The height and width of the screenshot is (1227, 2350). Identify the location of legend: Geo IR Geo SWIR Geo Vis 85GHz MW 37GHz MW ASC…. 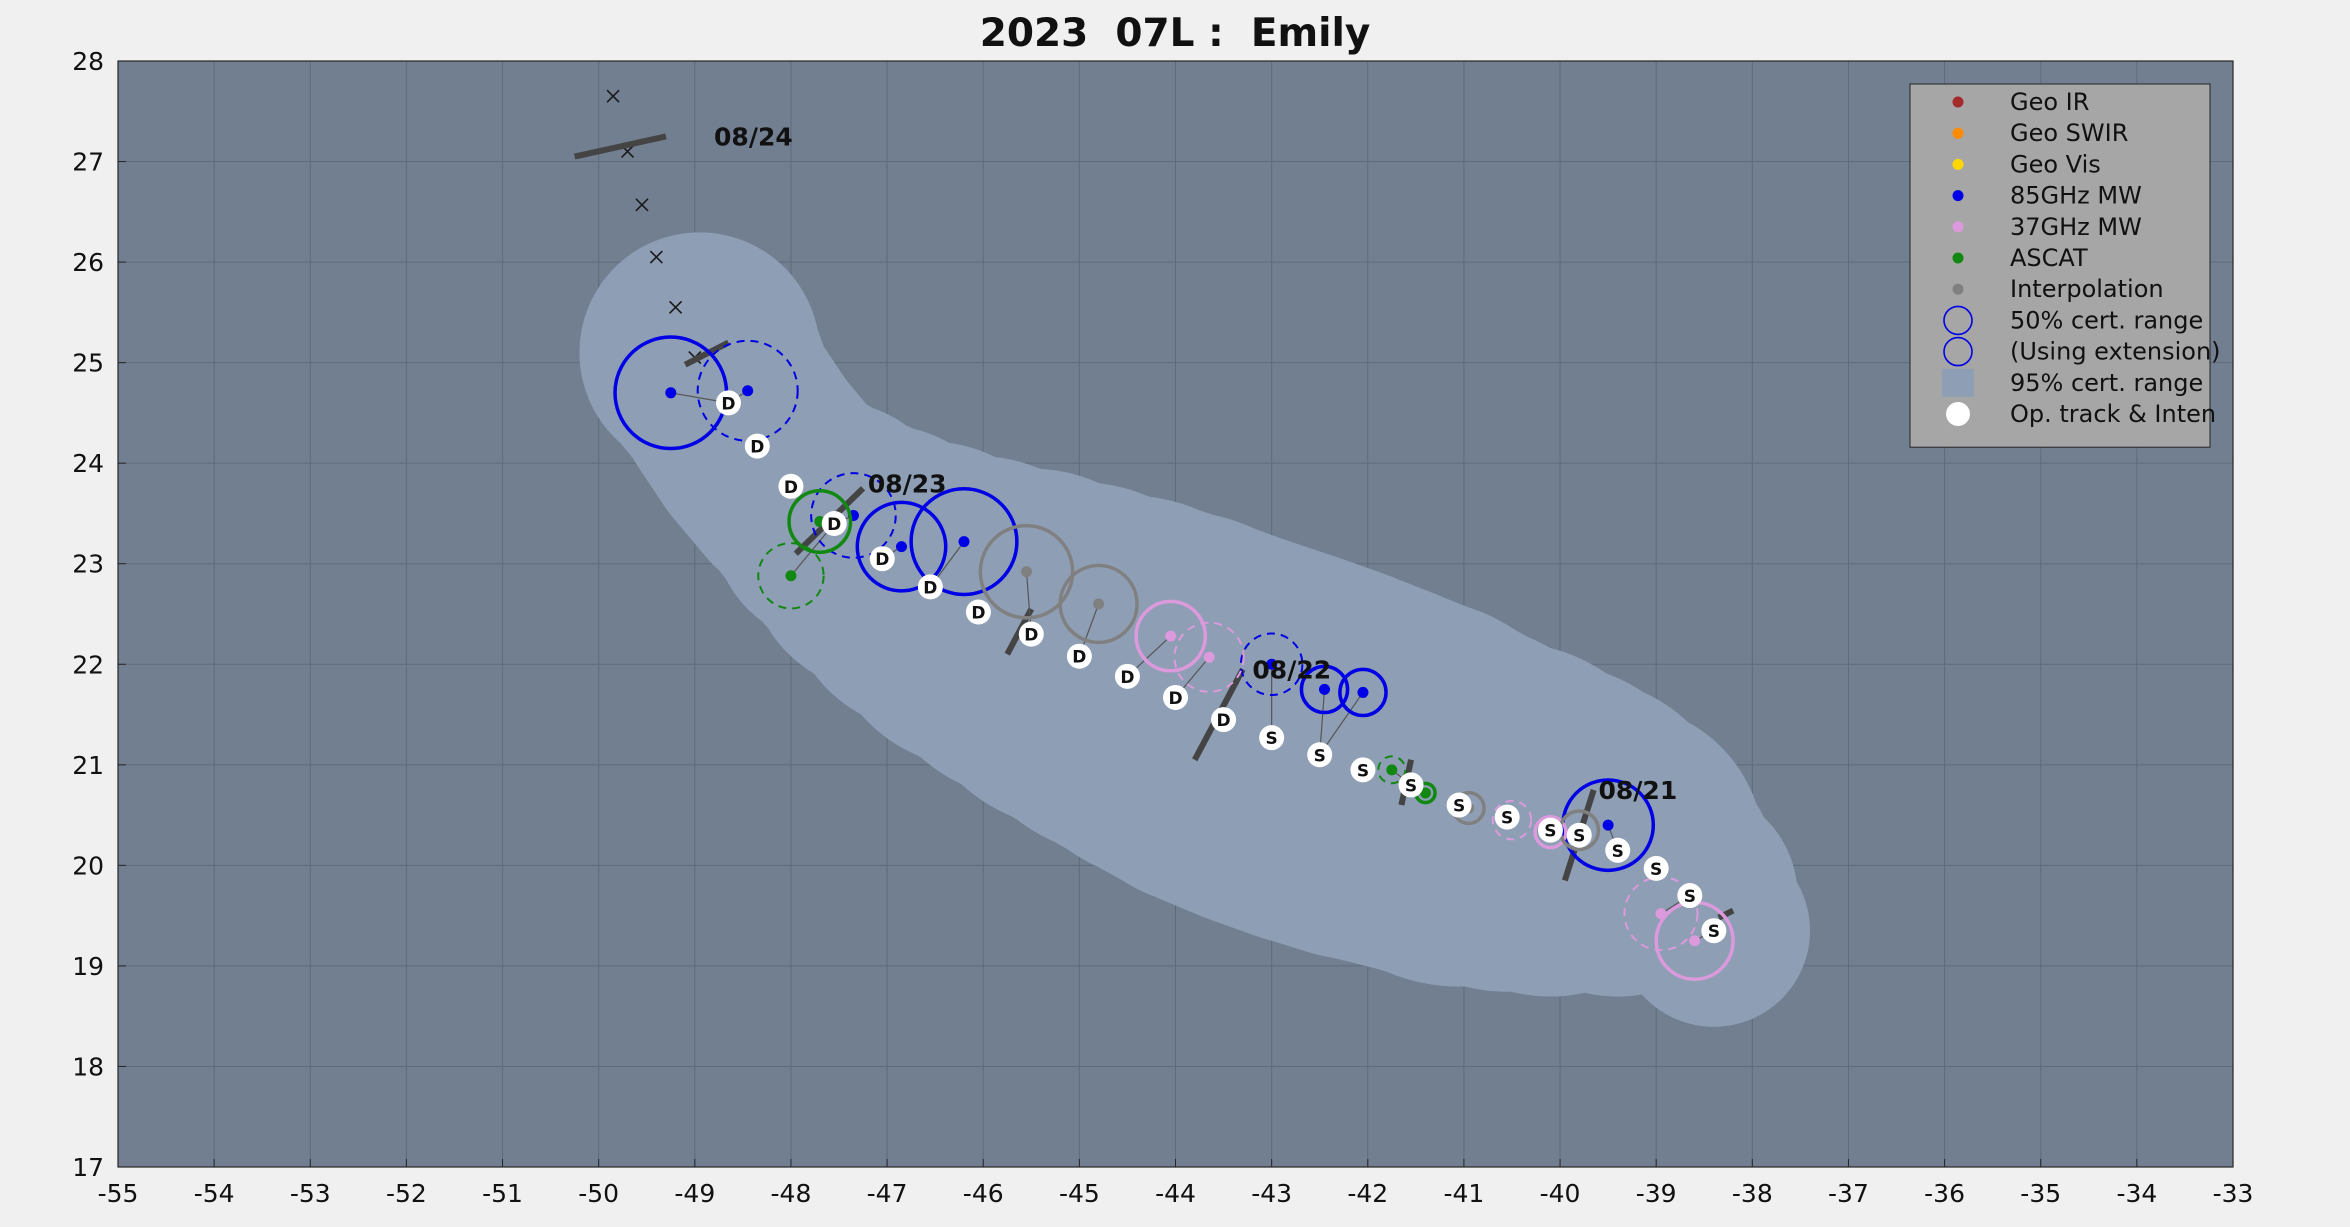
(2065, 265).